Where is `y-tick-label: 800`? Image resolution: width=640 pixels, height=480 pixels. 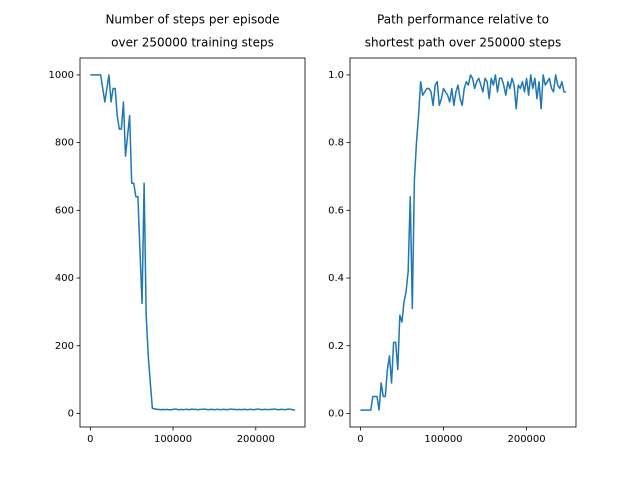 y-tick-label: 800 is located at coordinates (64, 143).